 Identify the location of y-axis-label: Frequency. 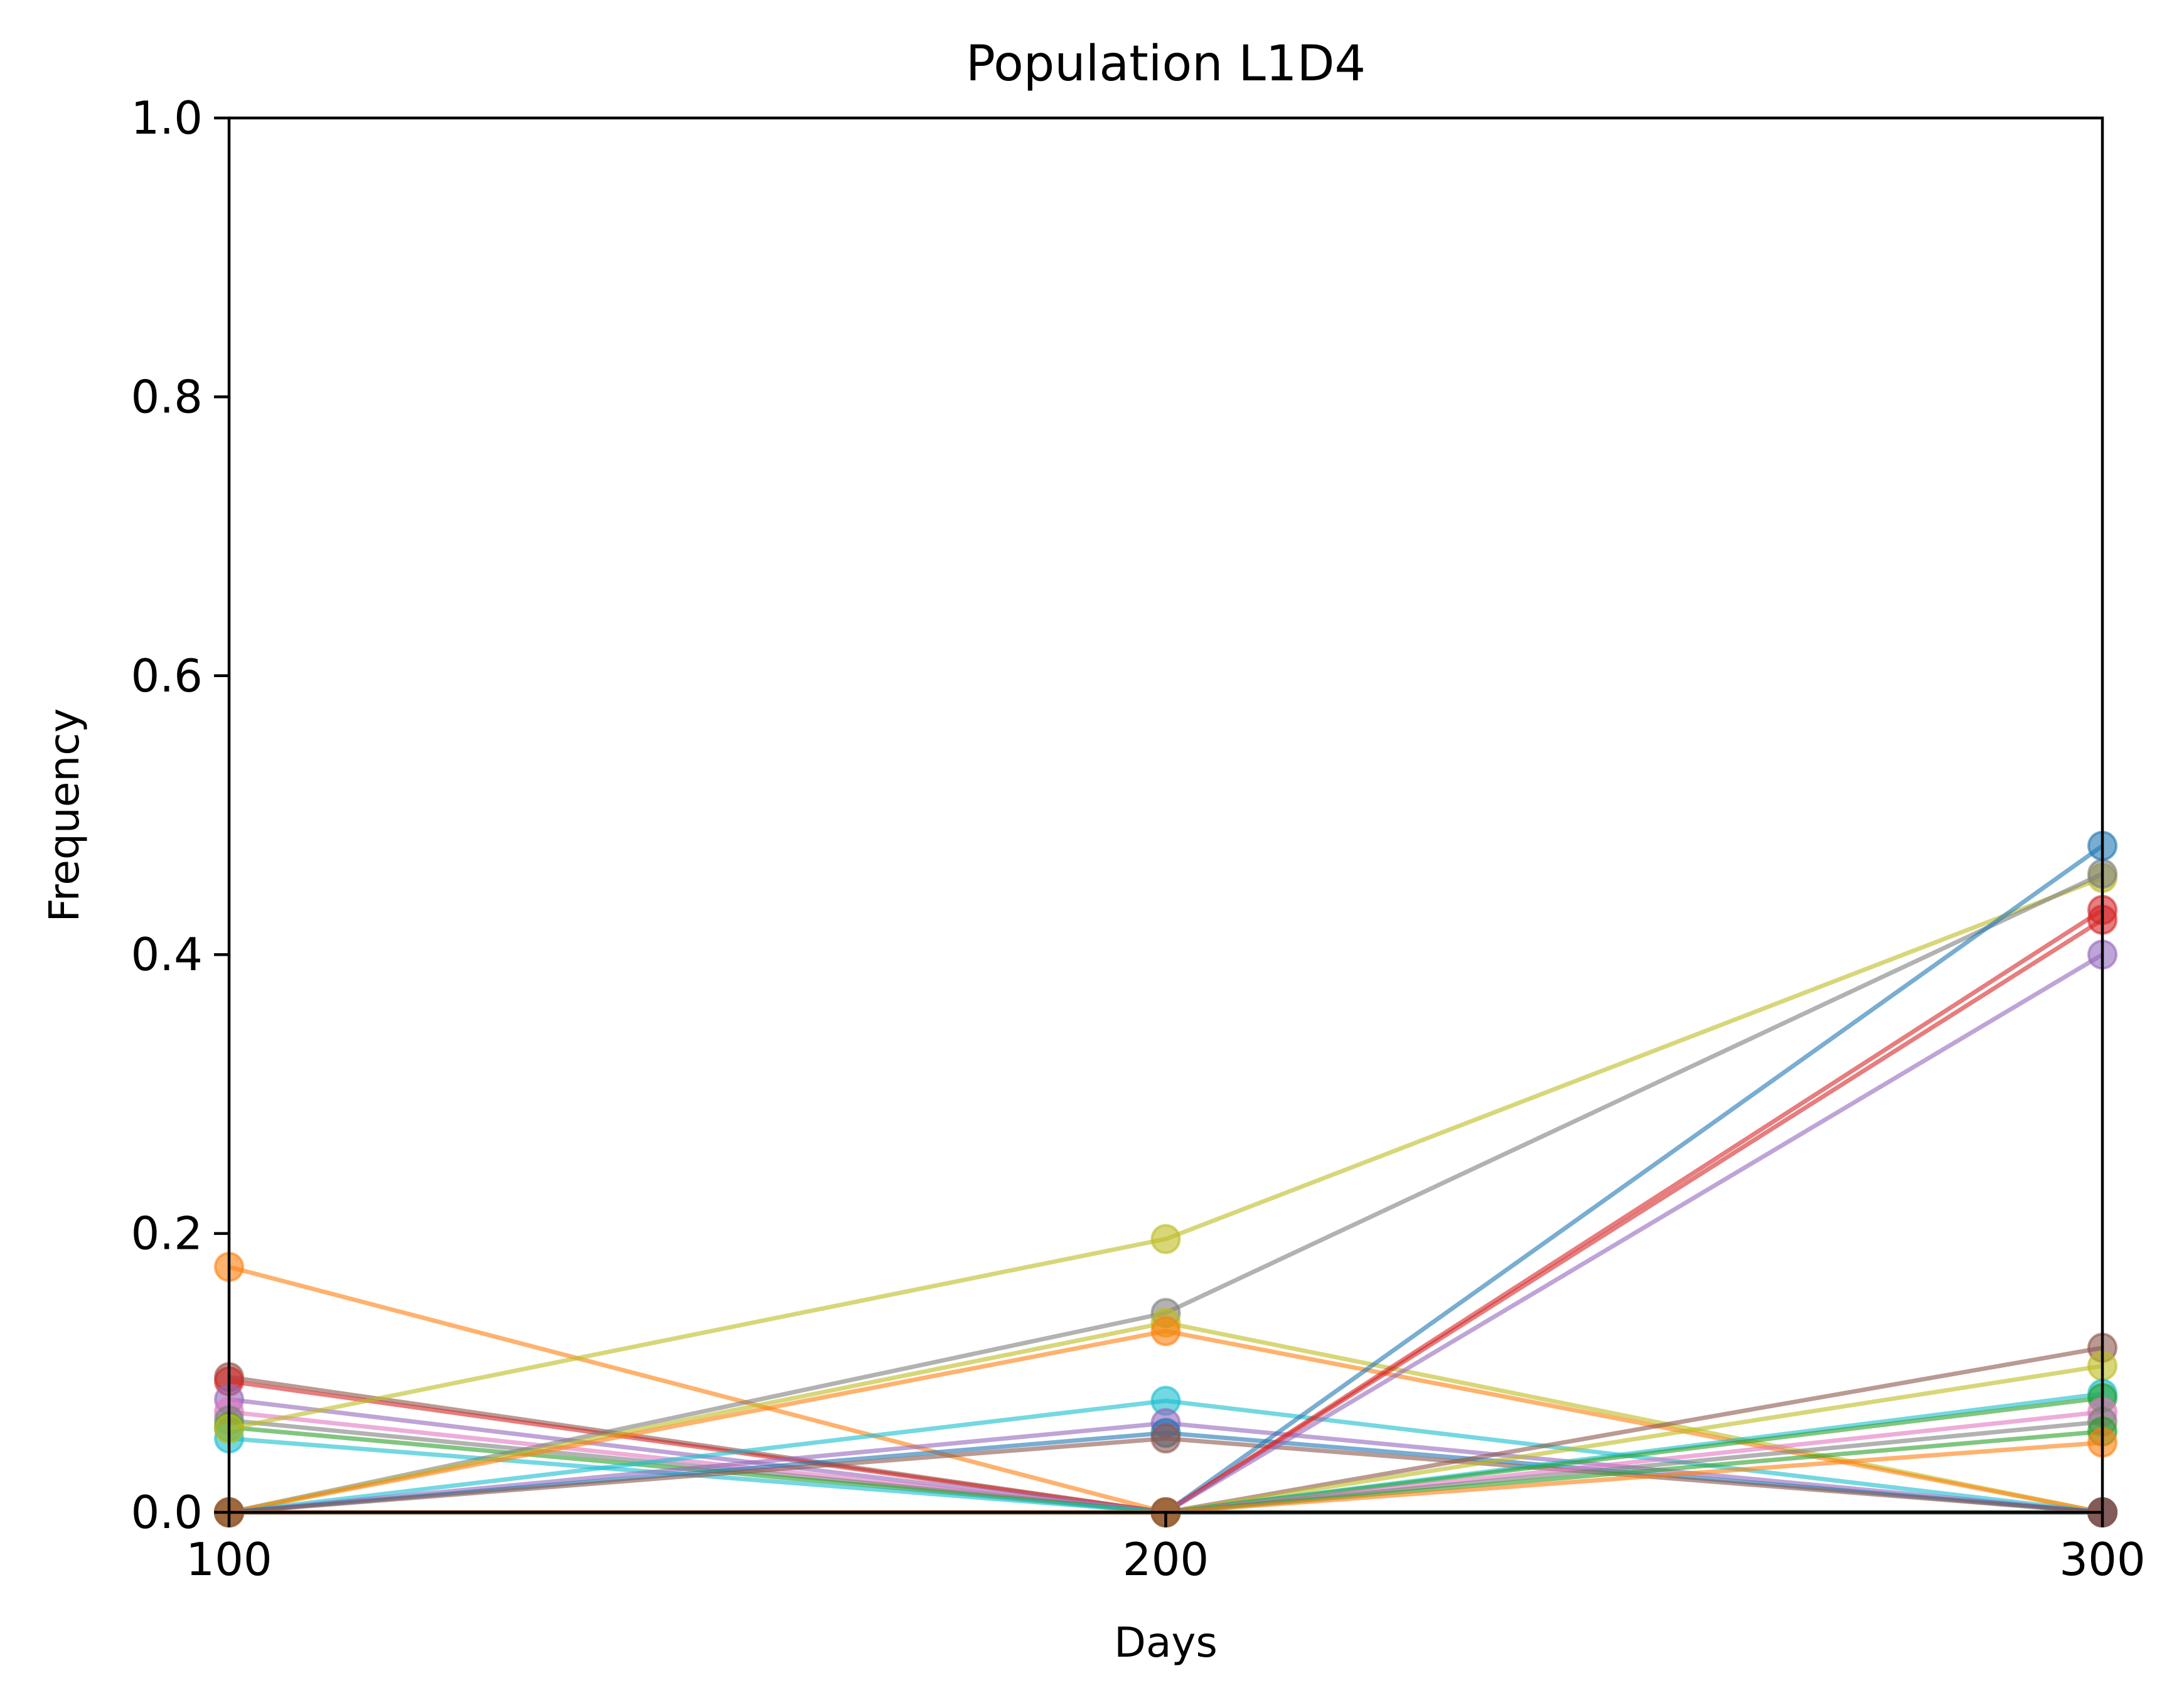
(64, 815).